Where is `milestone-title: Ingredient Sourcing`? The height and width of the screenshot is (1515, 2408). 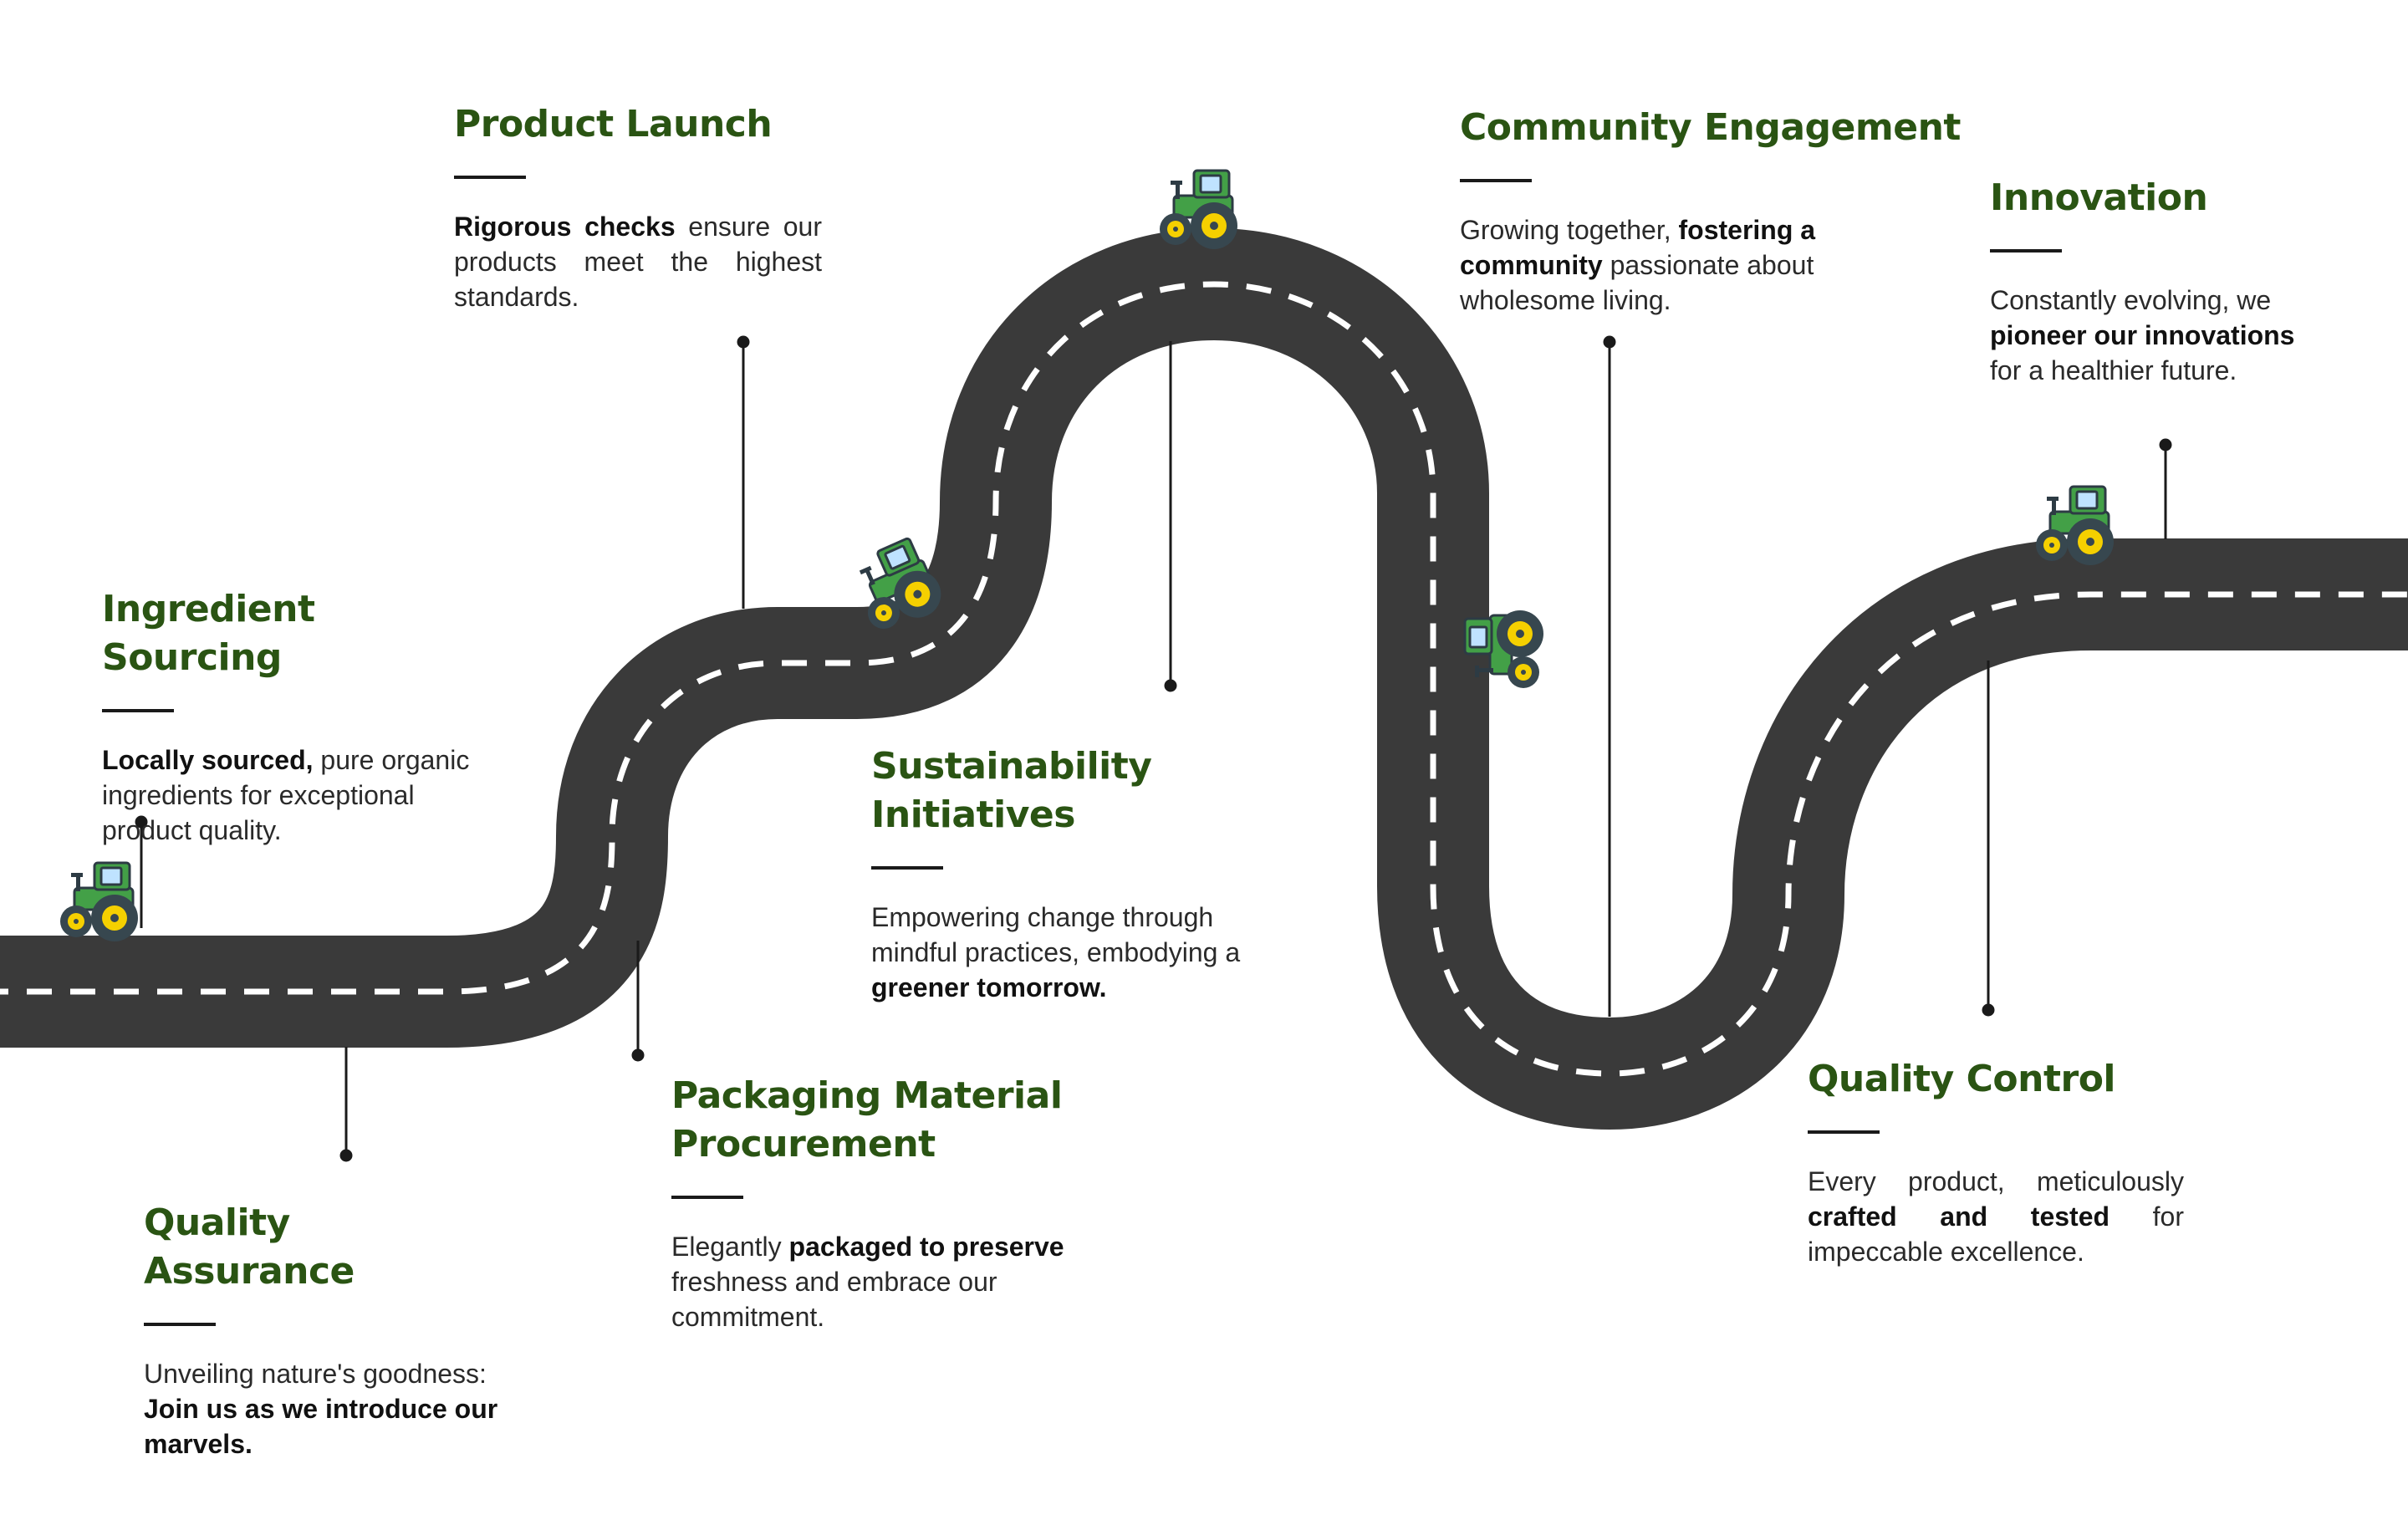
milestone-title: Ingredient Sourcing is located at coordinates (208, 633).